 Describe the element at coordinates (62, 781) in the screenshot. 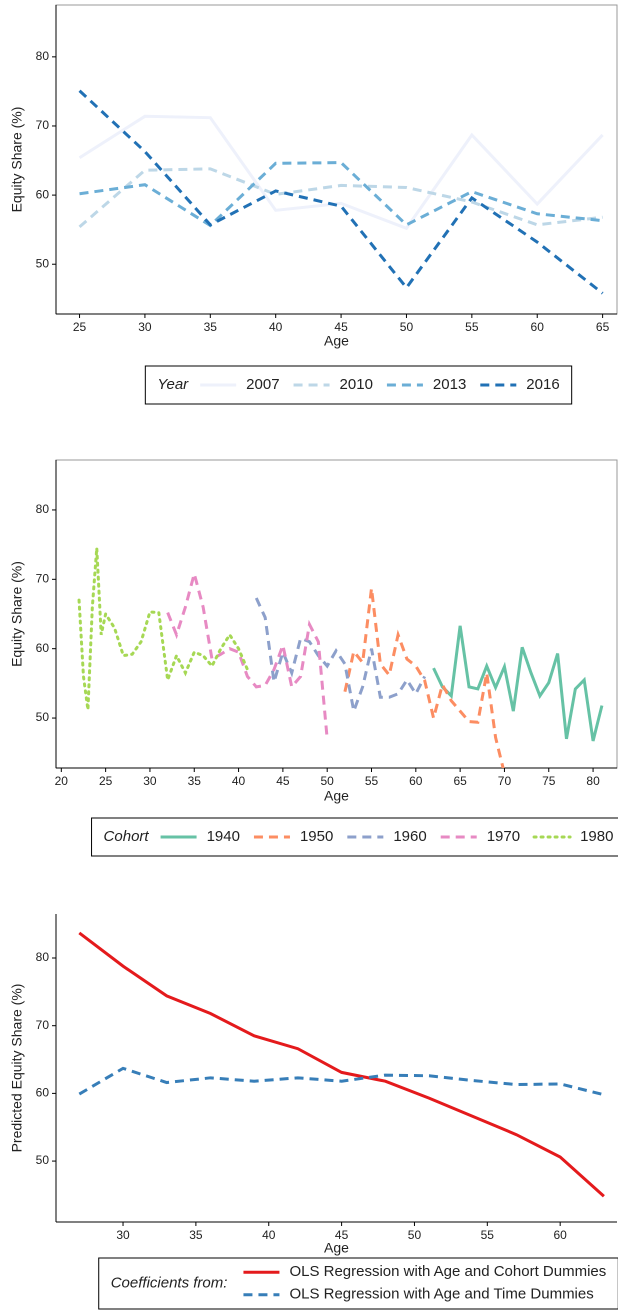

I see `x-tick-label: 20` at that location.